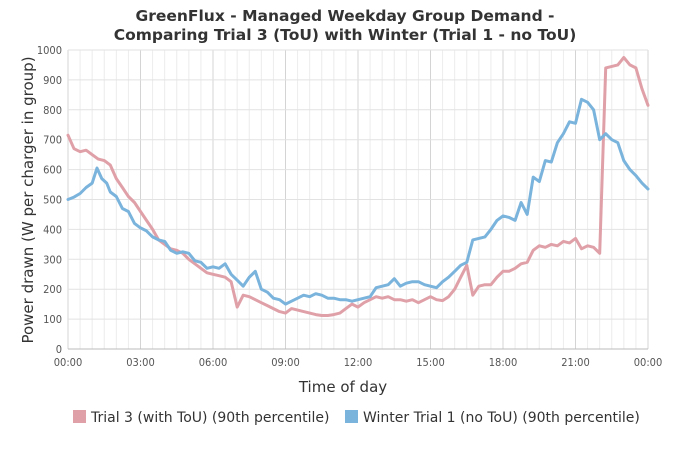  I want to click on legend-label: Trial 3 (with ToU) (90th percentile), so click(210, 418).